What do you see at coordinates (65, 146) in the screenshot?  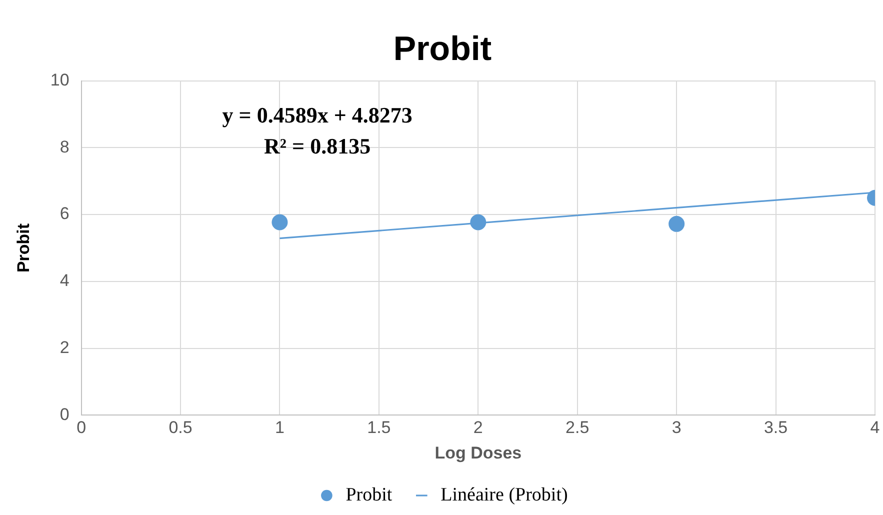 I see `y-tick-label: 8` at bounding box center [65, 146].